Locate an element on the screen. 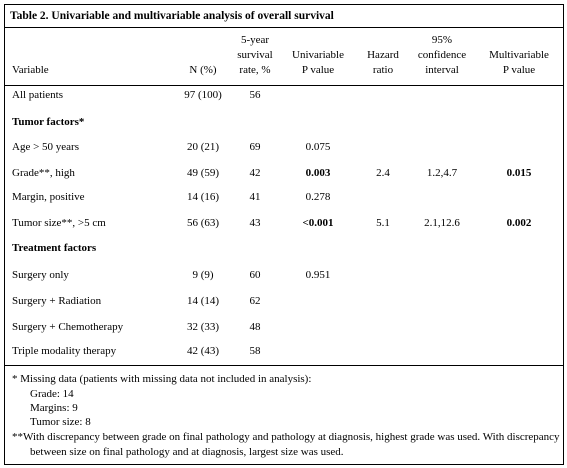  cell: <0.001 is located at coordinates (318, 223).